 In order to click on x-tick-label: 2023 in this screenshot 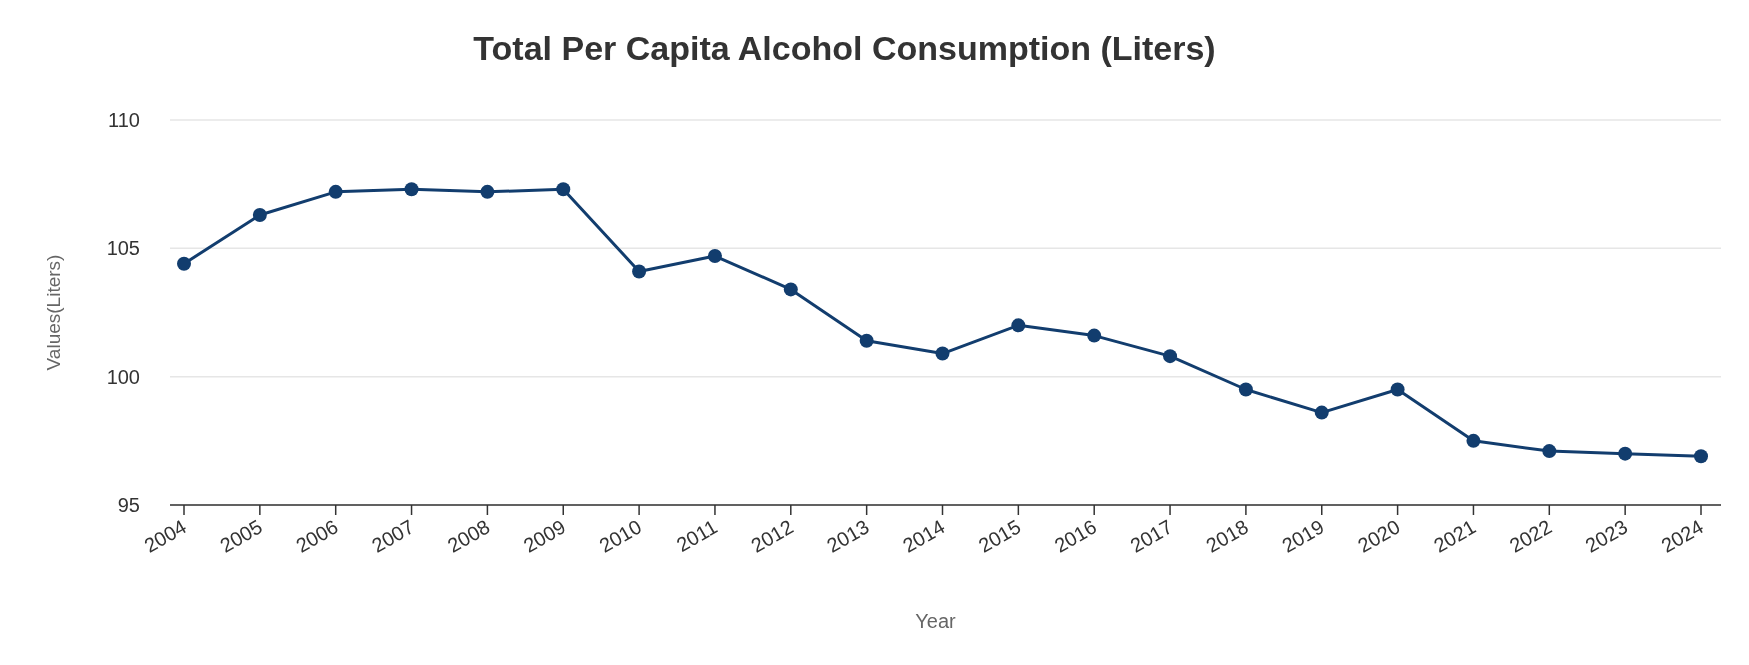, I will do `click(1606, 536)`.